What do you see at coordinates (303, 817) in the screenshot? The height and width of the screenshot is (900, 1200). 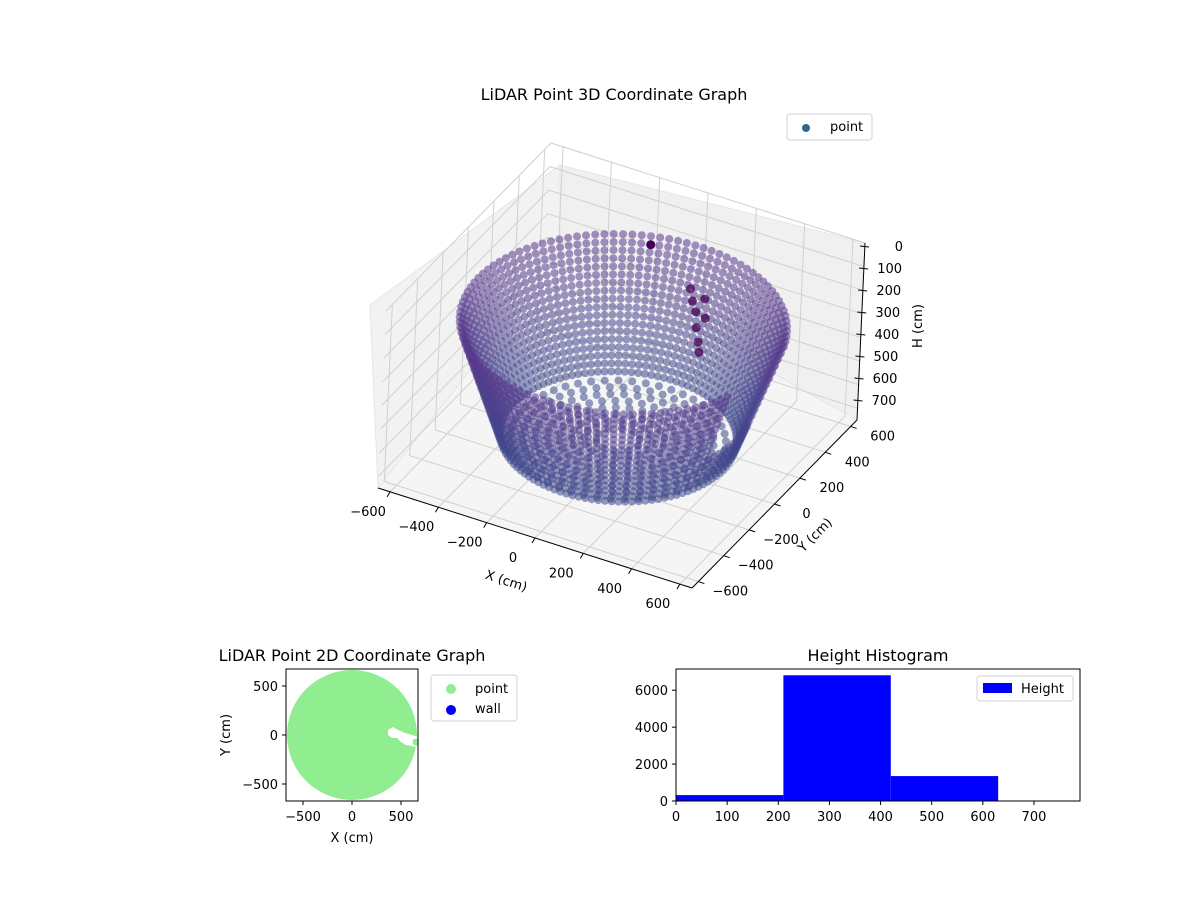 I see `x-tick-label-2d: −500` at bounding box center [303, 817].